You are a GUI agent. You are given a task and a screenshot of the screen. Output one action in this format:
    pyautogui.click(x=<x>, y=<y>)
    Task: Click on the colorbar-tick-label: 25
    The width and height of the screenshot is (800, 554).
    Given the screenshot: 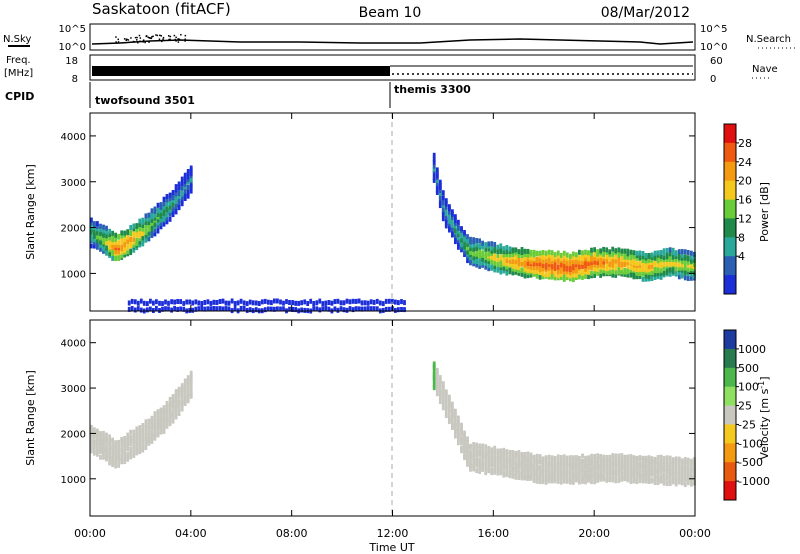 What is the action you would take?
    pyautogui.click(x=745, y=406)
    